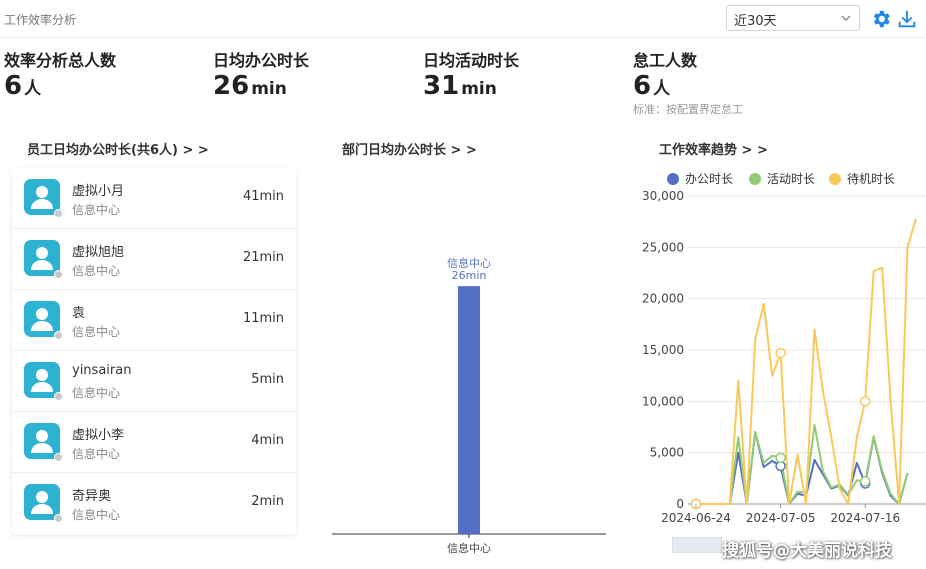 The height and width of the screenshot is (569, 926). Describe the element at coordinates (98, 191) in the screenshot. I see `employee-name: 虚拟小月` at that location.